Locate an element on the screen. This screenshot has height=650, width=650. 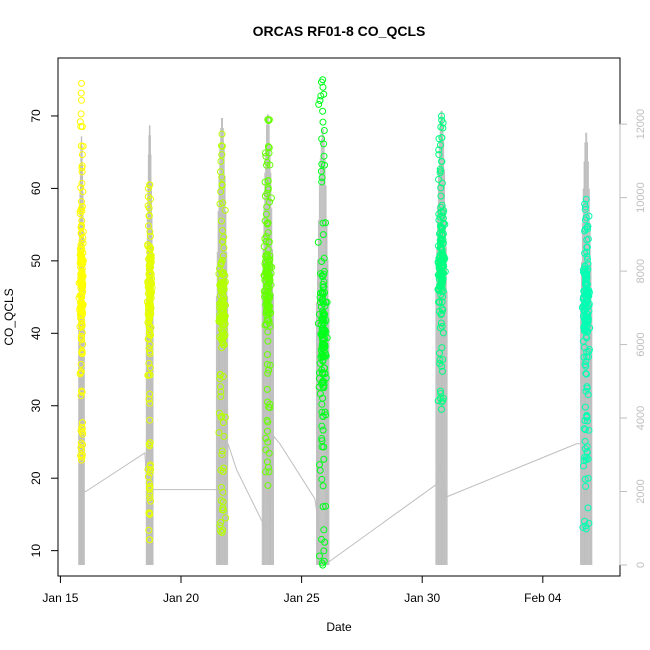
chart-title: ORCAS RF01-8 CO_QCLS is located at coordinates (339, 31).